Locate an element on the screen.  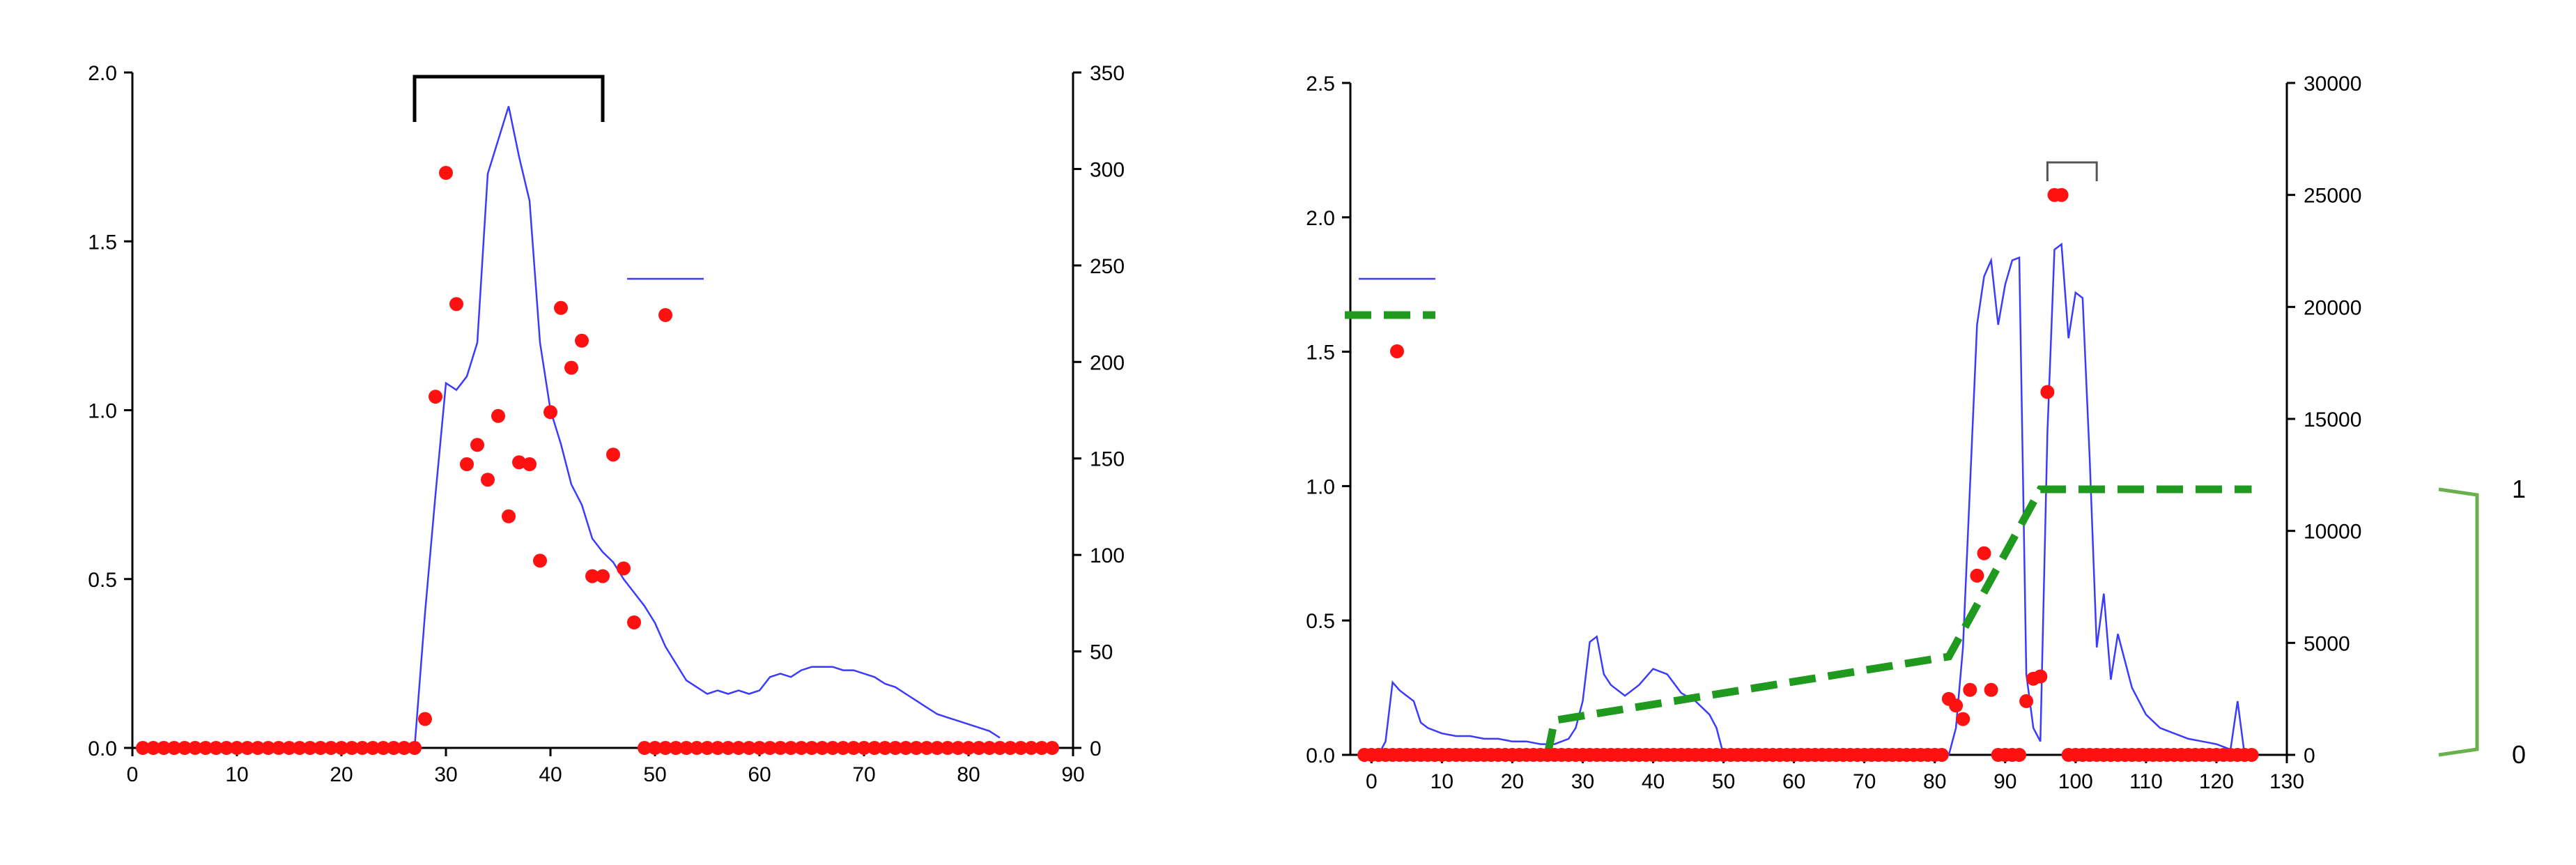
x-tick-label: 60 is located at coordinates (759, 775).